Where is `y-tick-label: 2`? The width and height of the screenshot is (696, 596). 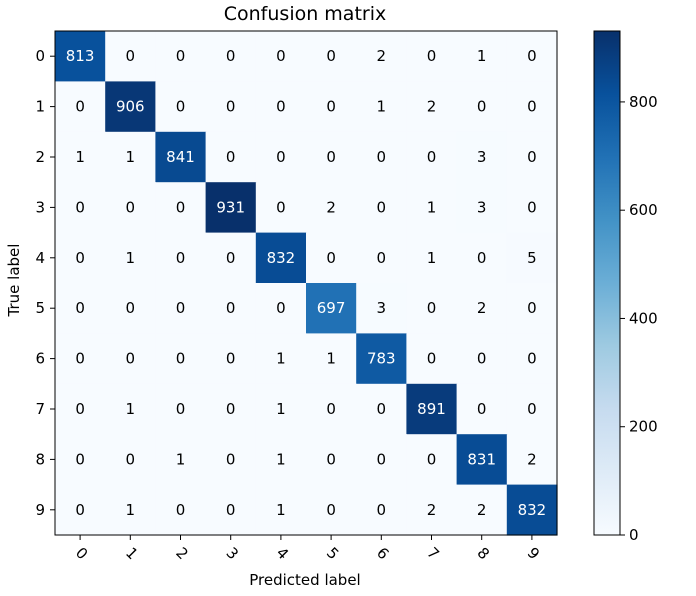
y-tick-label: 2 is located at coordinates (40, 157).